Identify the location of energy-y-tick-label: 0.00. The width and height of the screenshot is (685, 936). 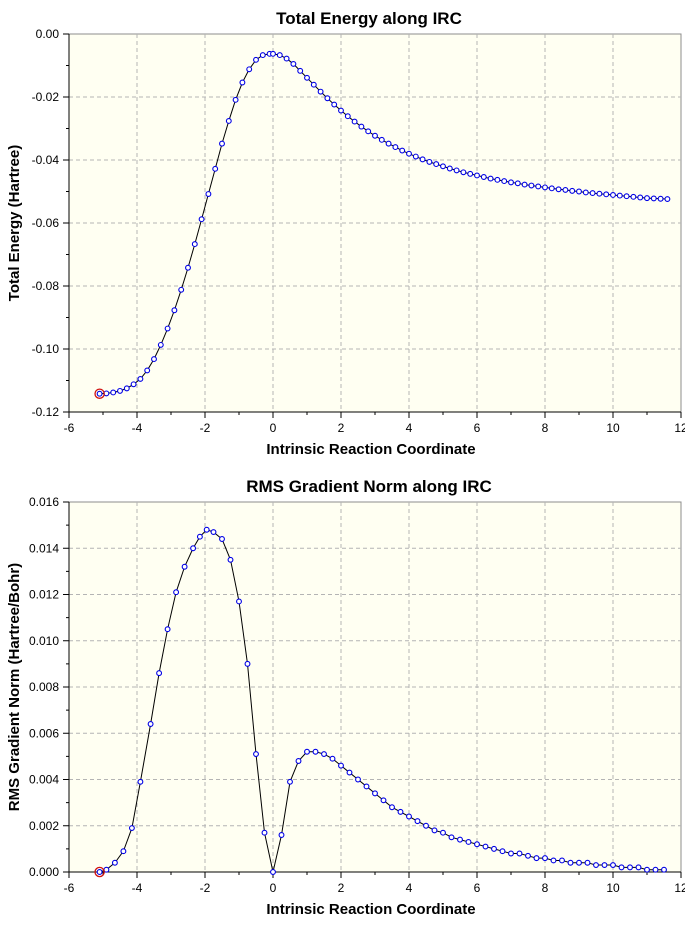
(48, 34).